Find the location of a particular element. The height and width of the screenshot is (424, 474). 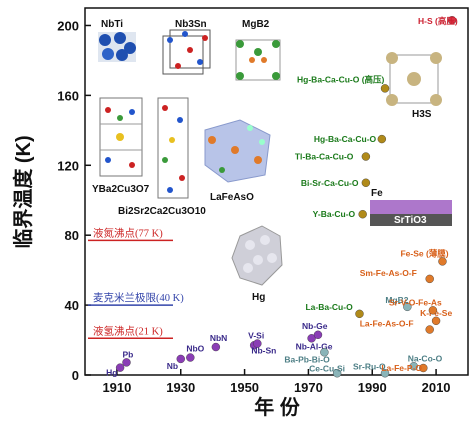

y-axis-label: 临界温度 (K) is located at coordinates (23, 191).